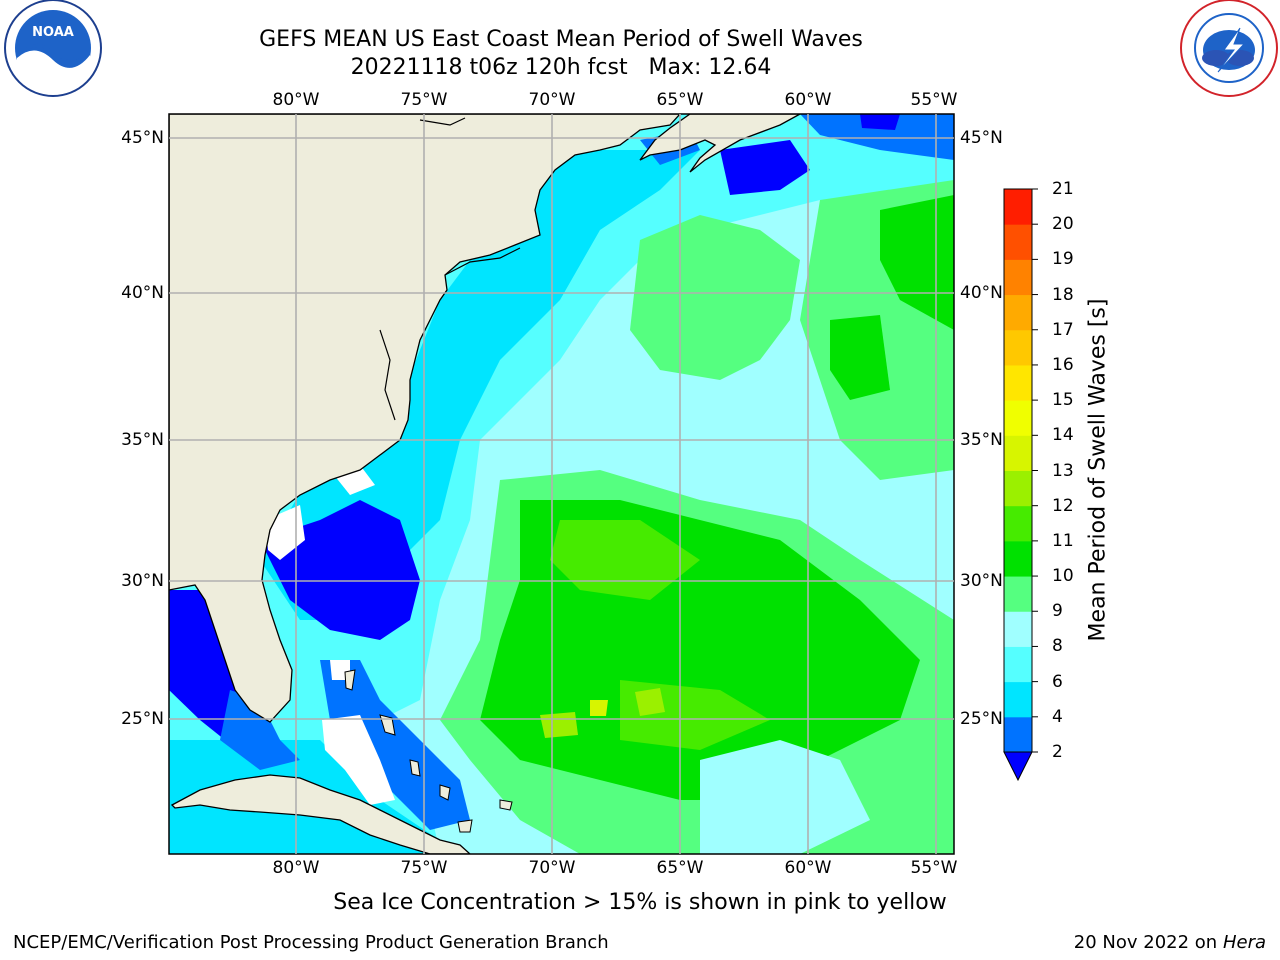 The height and width of the screenshot is (960, 1280). Describe the element at coordinates (1063, 505) in the screenshot. I see `colorbar-tick-label: 12` at that location.